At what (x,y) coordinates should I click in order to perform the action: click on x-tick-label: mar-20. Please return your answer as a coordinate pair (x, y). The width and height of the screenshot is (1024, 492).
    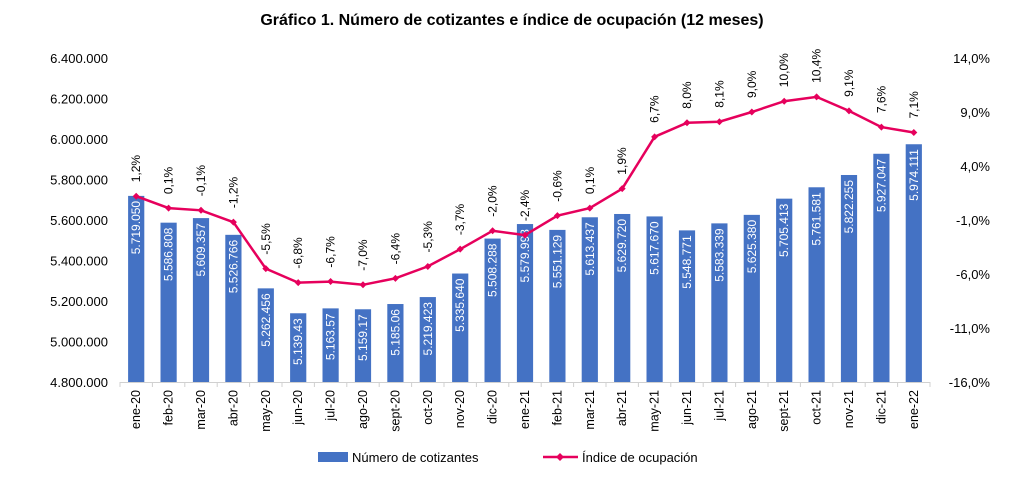
    Looking at the image, I should click on (201, 410).